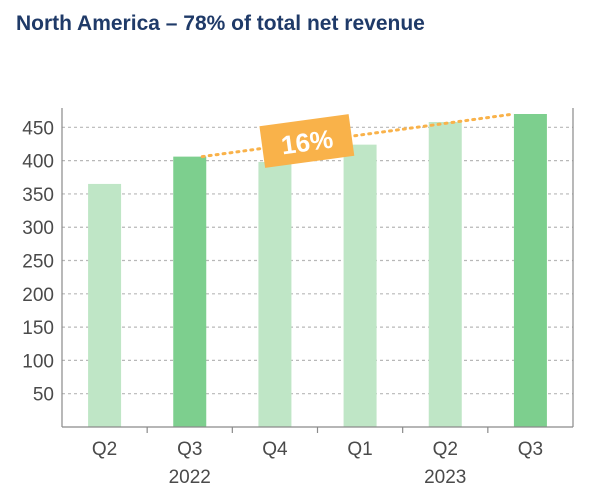 This screenshot has width=600, height=500. What do you see at coordinates (445, 477) in the screenshot?
I see `year-label-2023: 2023` at bounding box center [445, 477].